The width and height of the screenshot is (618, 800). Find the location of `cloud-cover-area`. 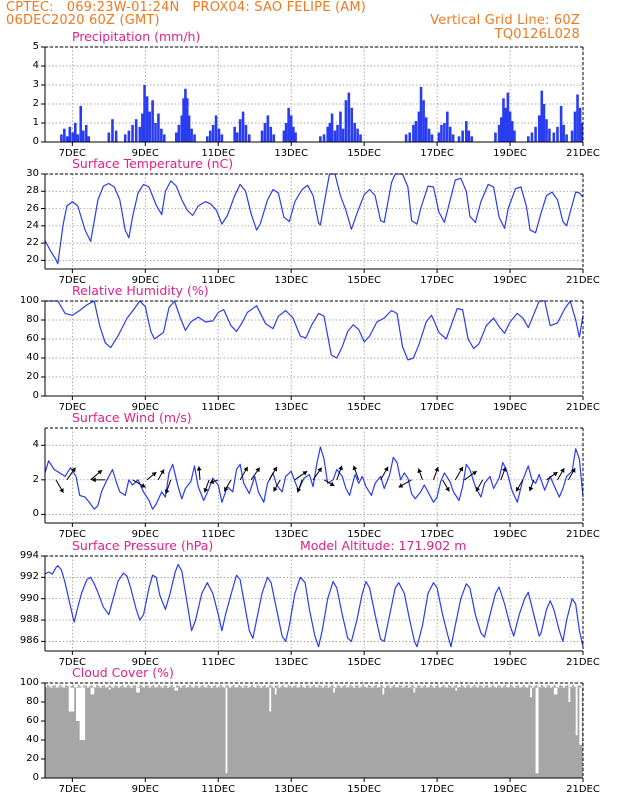

cloud-cover-area is located at coordinates (314, 732).